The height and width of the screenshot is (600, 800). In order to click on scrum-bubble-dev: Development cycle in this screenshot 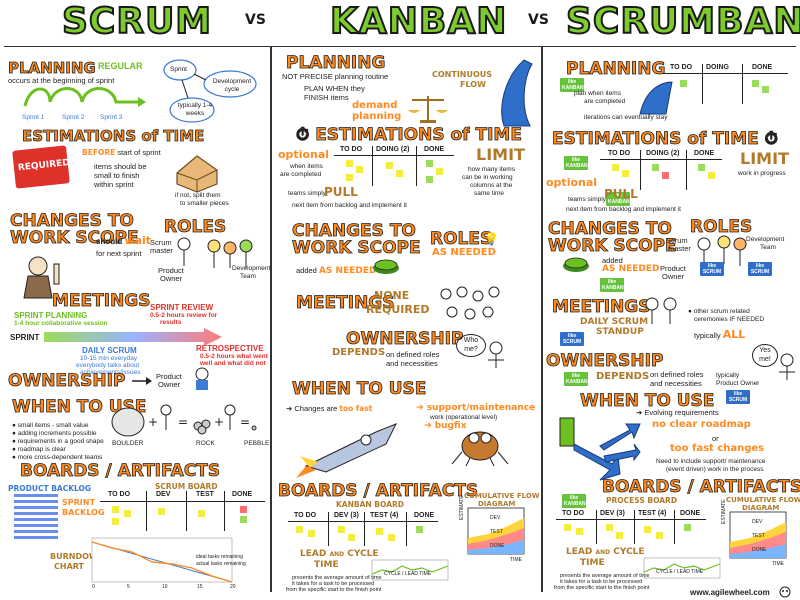, I will do `click(232, 85)`.